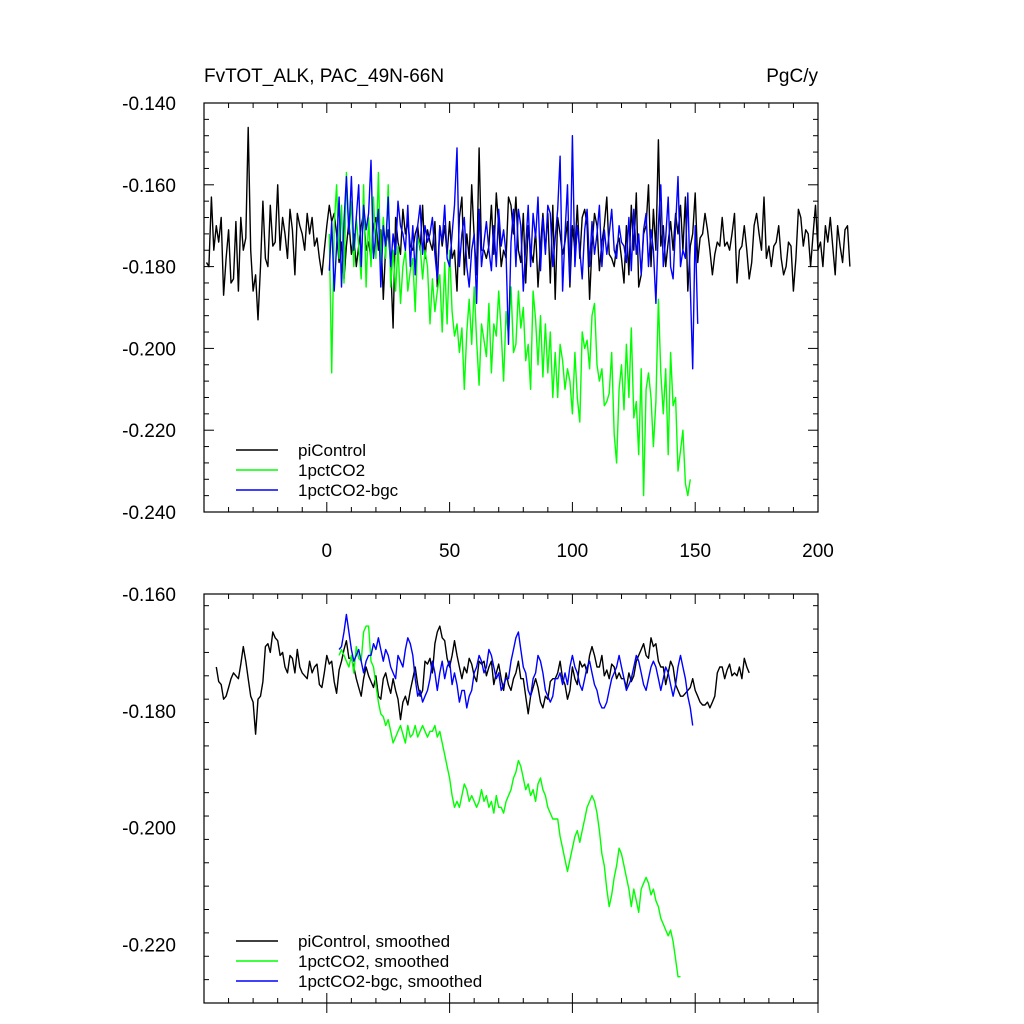 The height and width of the screenshot is (1024, 1024). What do you see at coordinates (818, 551) in the screenshot?
I see `x-tick-label: 200` at bounding box center [818, 551].